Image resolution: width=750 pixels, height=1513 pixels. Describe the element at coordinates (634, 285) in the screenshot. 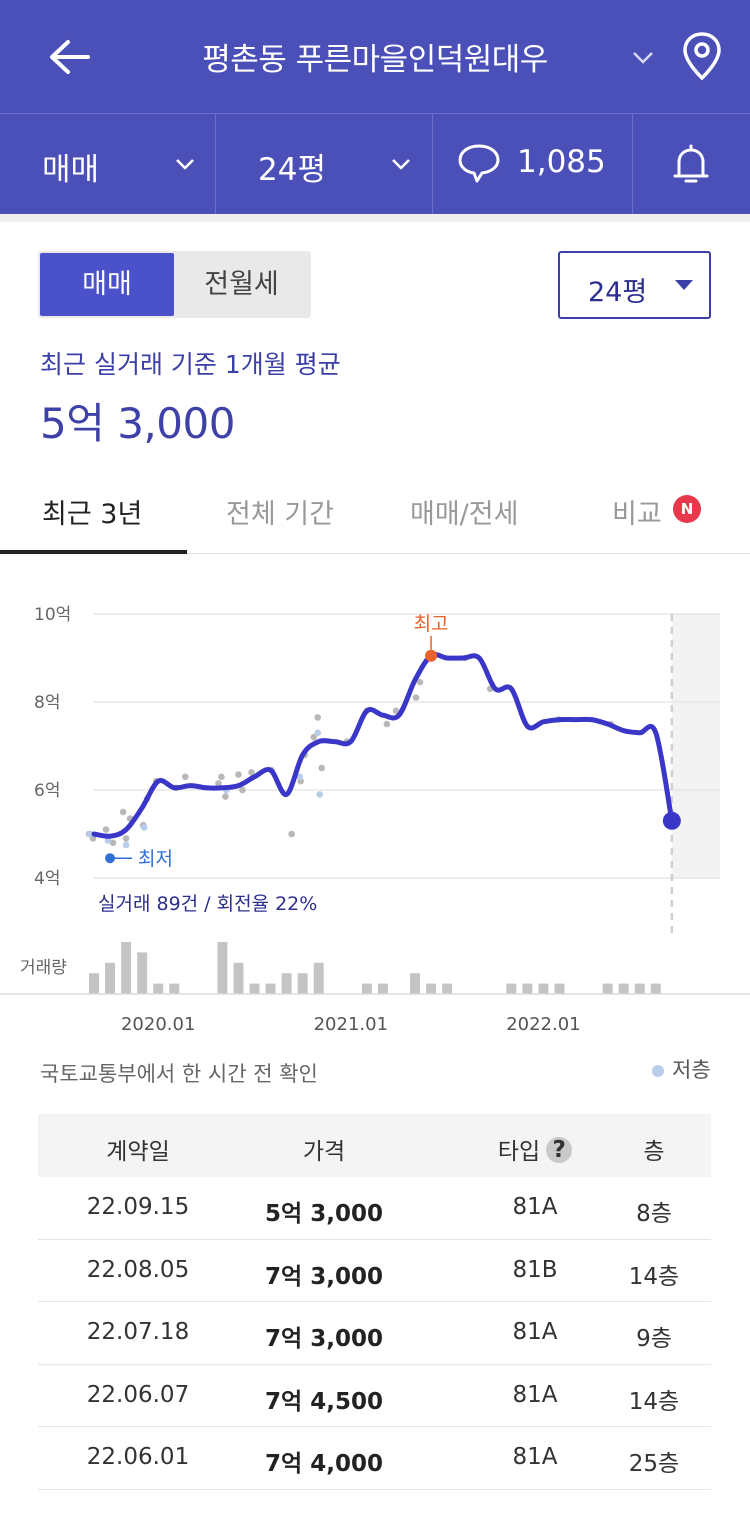

I see `size-dropdown: 24평` at that location.